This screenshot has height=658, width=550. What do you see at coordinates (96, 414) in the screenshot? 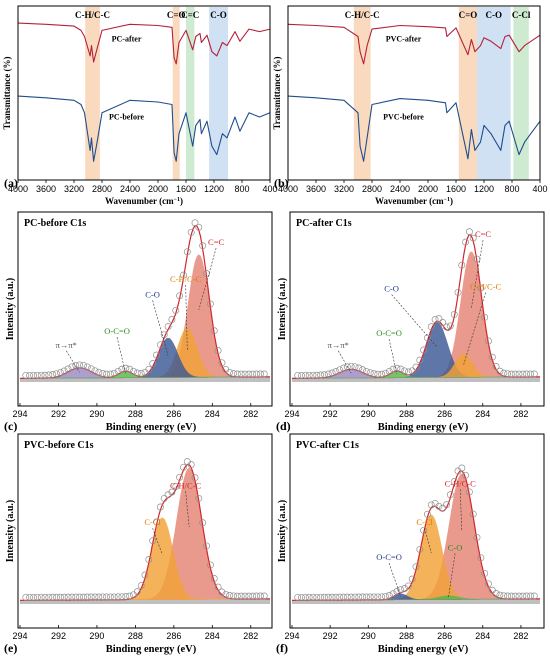
I see `x-tick-label-c-2: 290` at bounding box center [96, 414].